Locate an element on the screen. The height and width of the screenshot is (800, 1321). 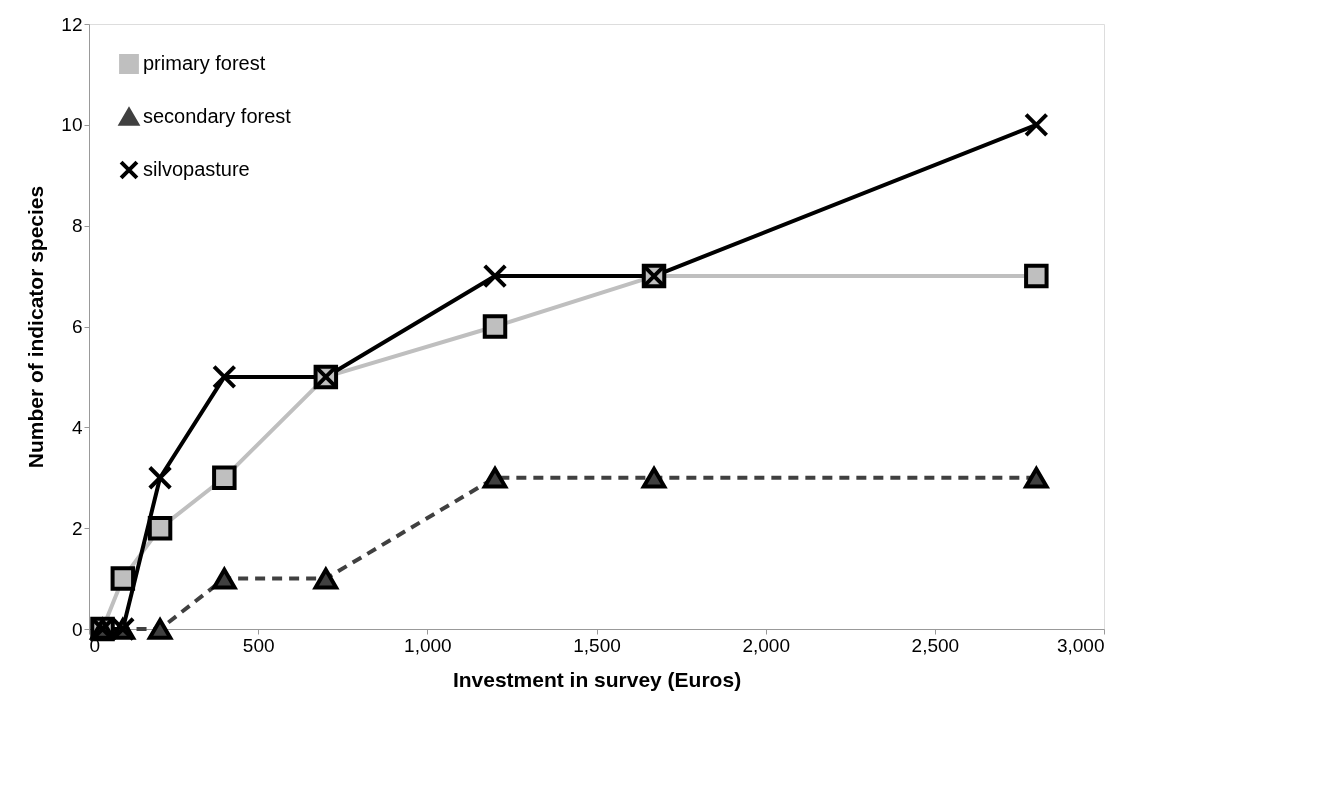
x-tick-label: 3,000 is located at coordinates (1080, 645).